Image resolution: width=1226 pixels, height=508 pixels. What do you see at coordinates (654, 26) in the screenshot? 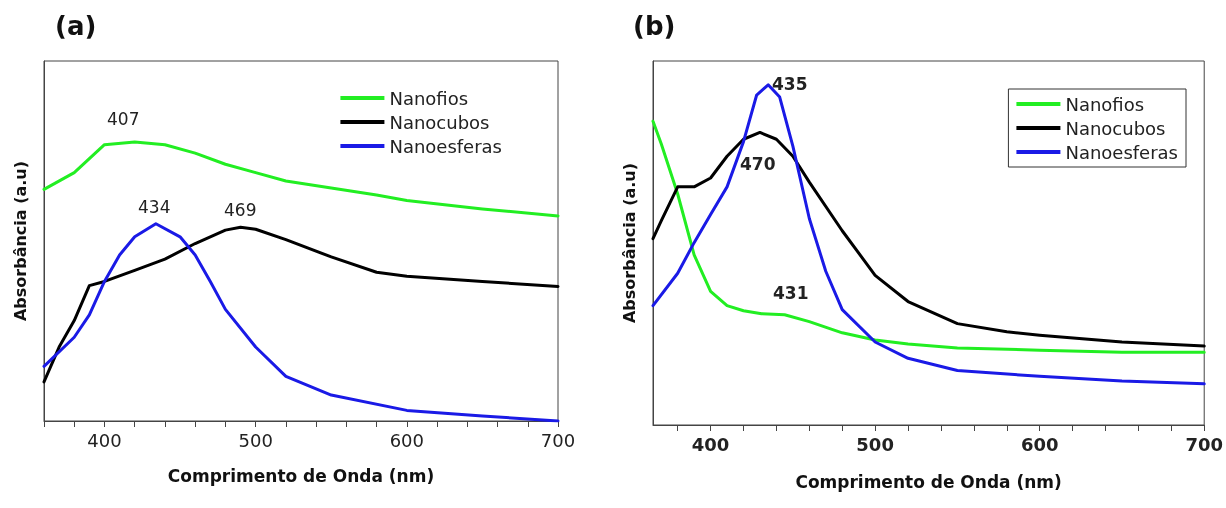
I see `chart-title: (b)` at bounding box center [654, 26].